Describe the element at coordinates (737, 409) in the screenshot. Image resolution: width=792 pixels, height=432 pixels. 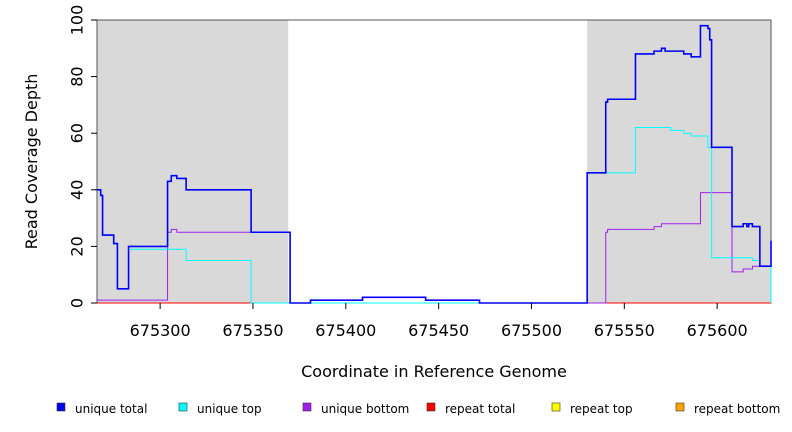
I see `legend-label-repeat-bottom: repeat bottom` at that location.